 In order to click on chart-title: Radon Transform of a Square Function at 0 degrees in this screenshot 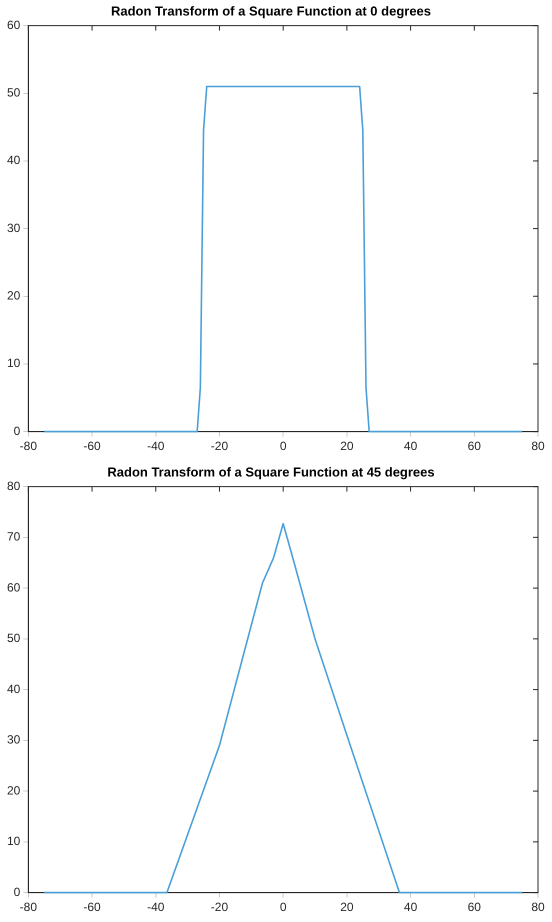, I will do `click(271, 10)`.